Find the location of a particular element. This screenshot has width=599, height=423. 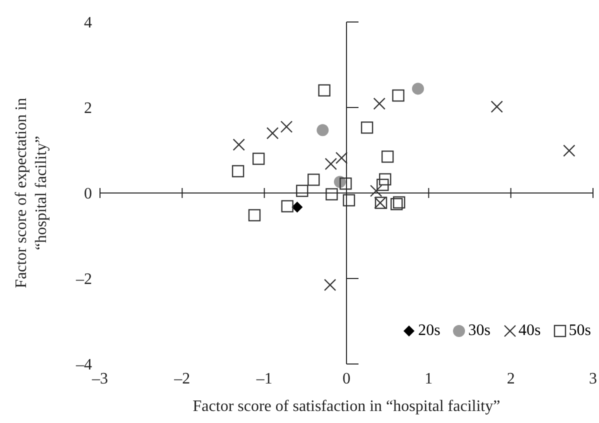

y-tick-label: 2 is located at coordinates (88, 109).